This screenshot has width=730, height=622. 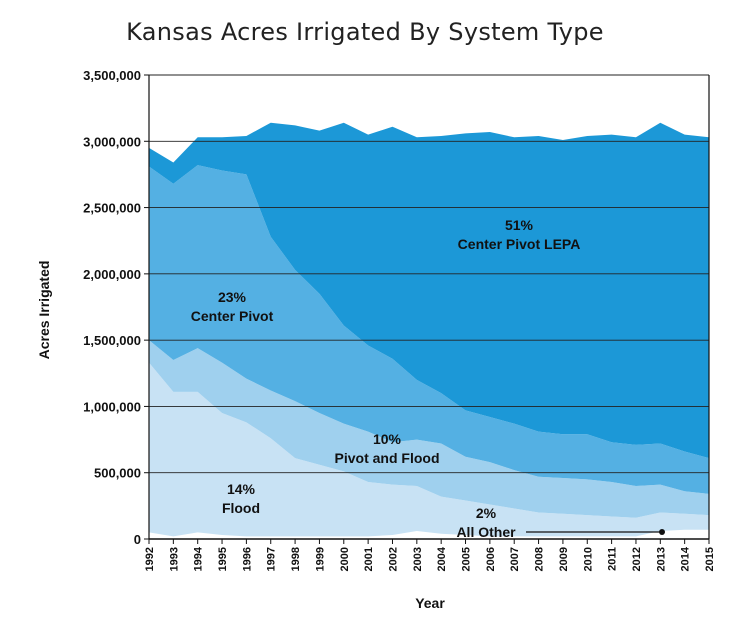 I want to click on x-tick-label: 2009, so click(x=564, y=559).